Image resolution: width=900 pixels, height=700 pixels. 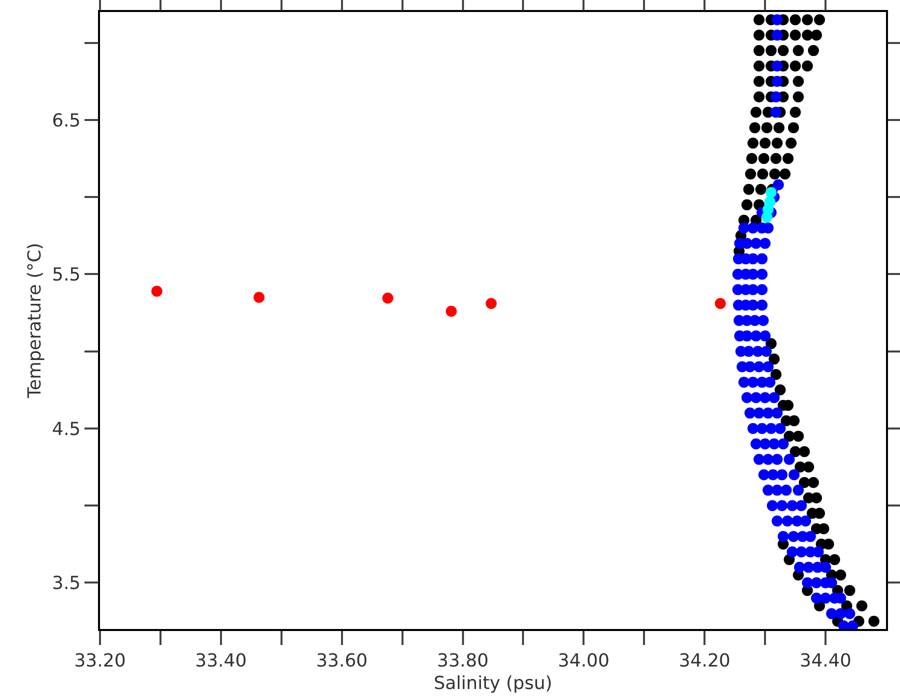 What do you see at coordinates (493, 683) in the screenshot?
I see `x-axis-title: Salinity (psu)` at bounding box center [493, 683].